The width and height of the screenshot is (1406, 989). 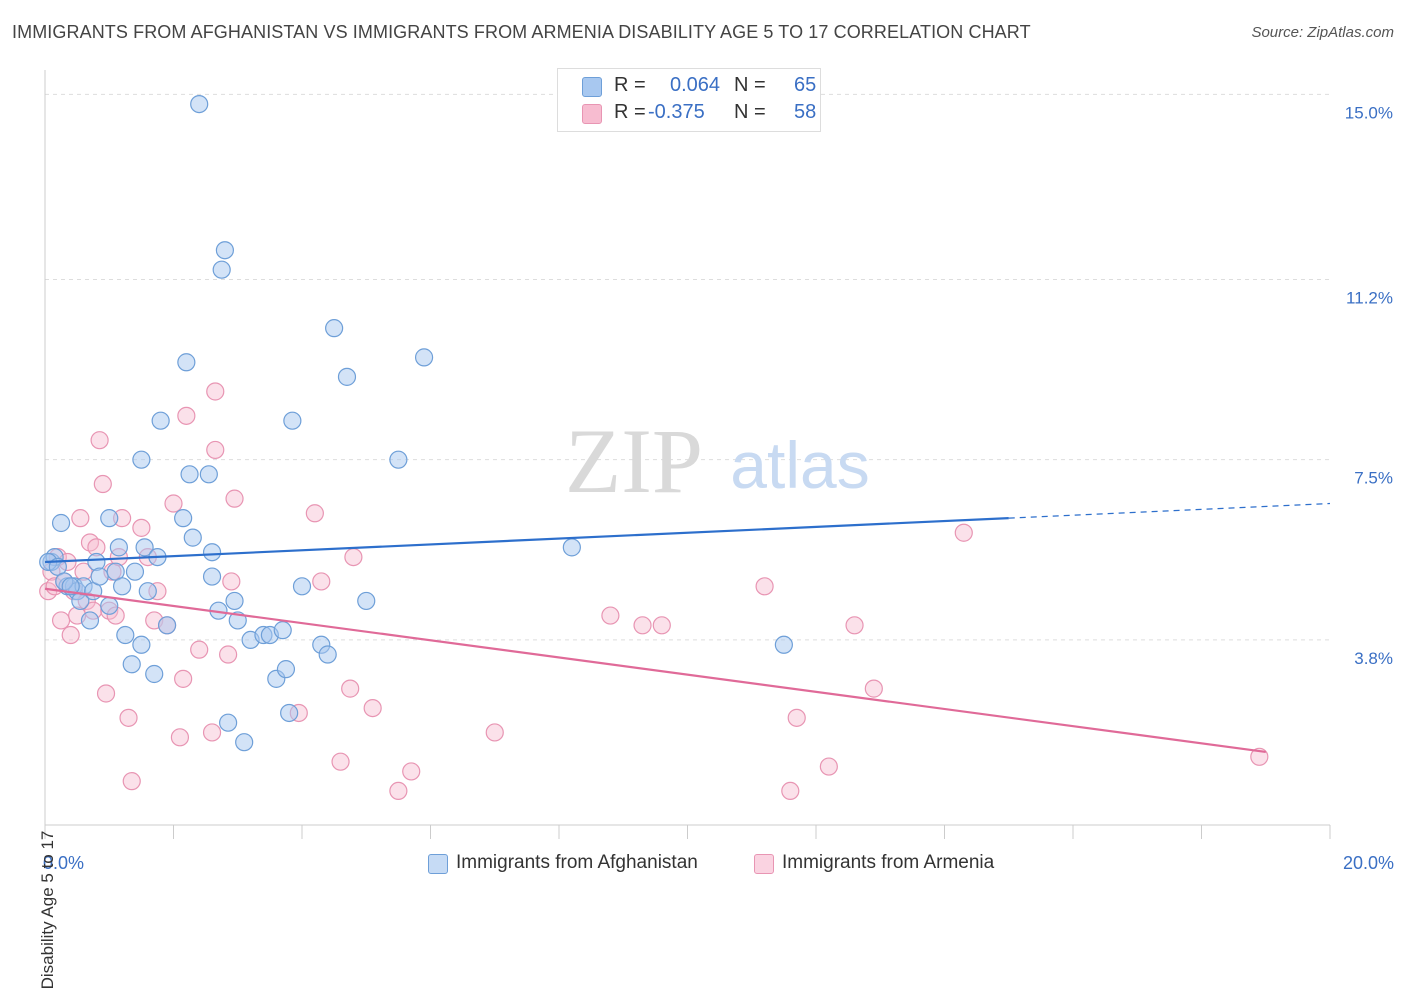 I want to click on legend-r-value: -0.375, so click(x=676, y=112).